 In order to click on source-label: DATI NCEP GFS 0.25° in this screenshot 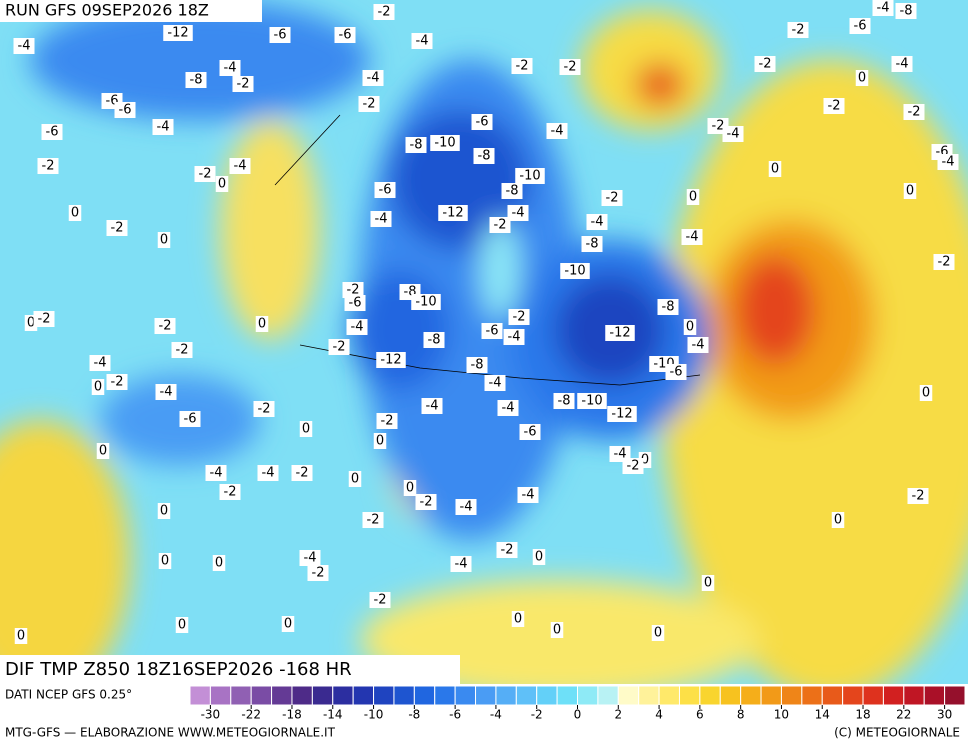, I will do `click(68, 695)`.